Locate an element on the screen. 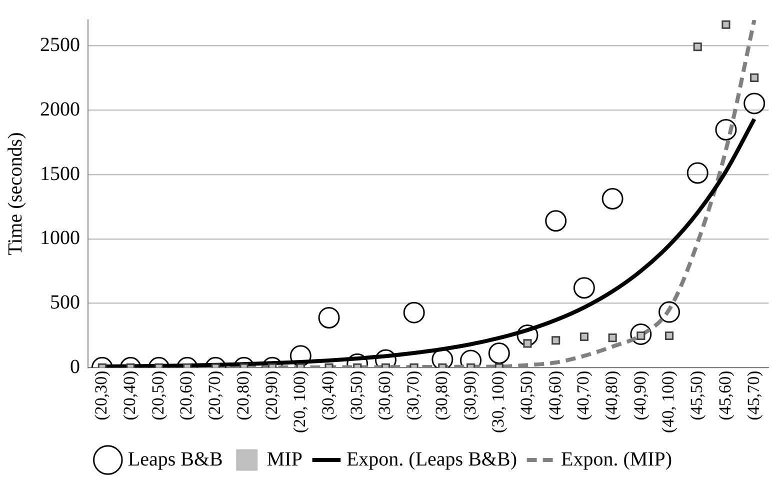 The width and height of the screenshot is (780, 480). y-axis-title: Time (seconds) is located at coordinates (15, 194).